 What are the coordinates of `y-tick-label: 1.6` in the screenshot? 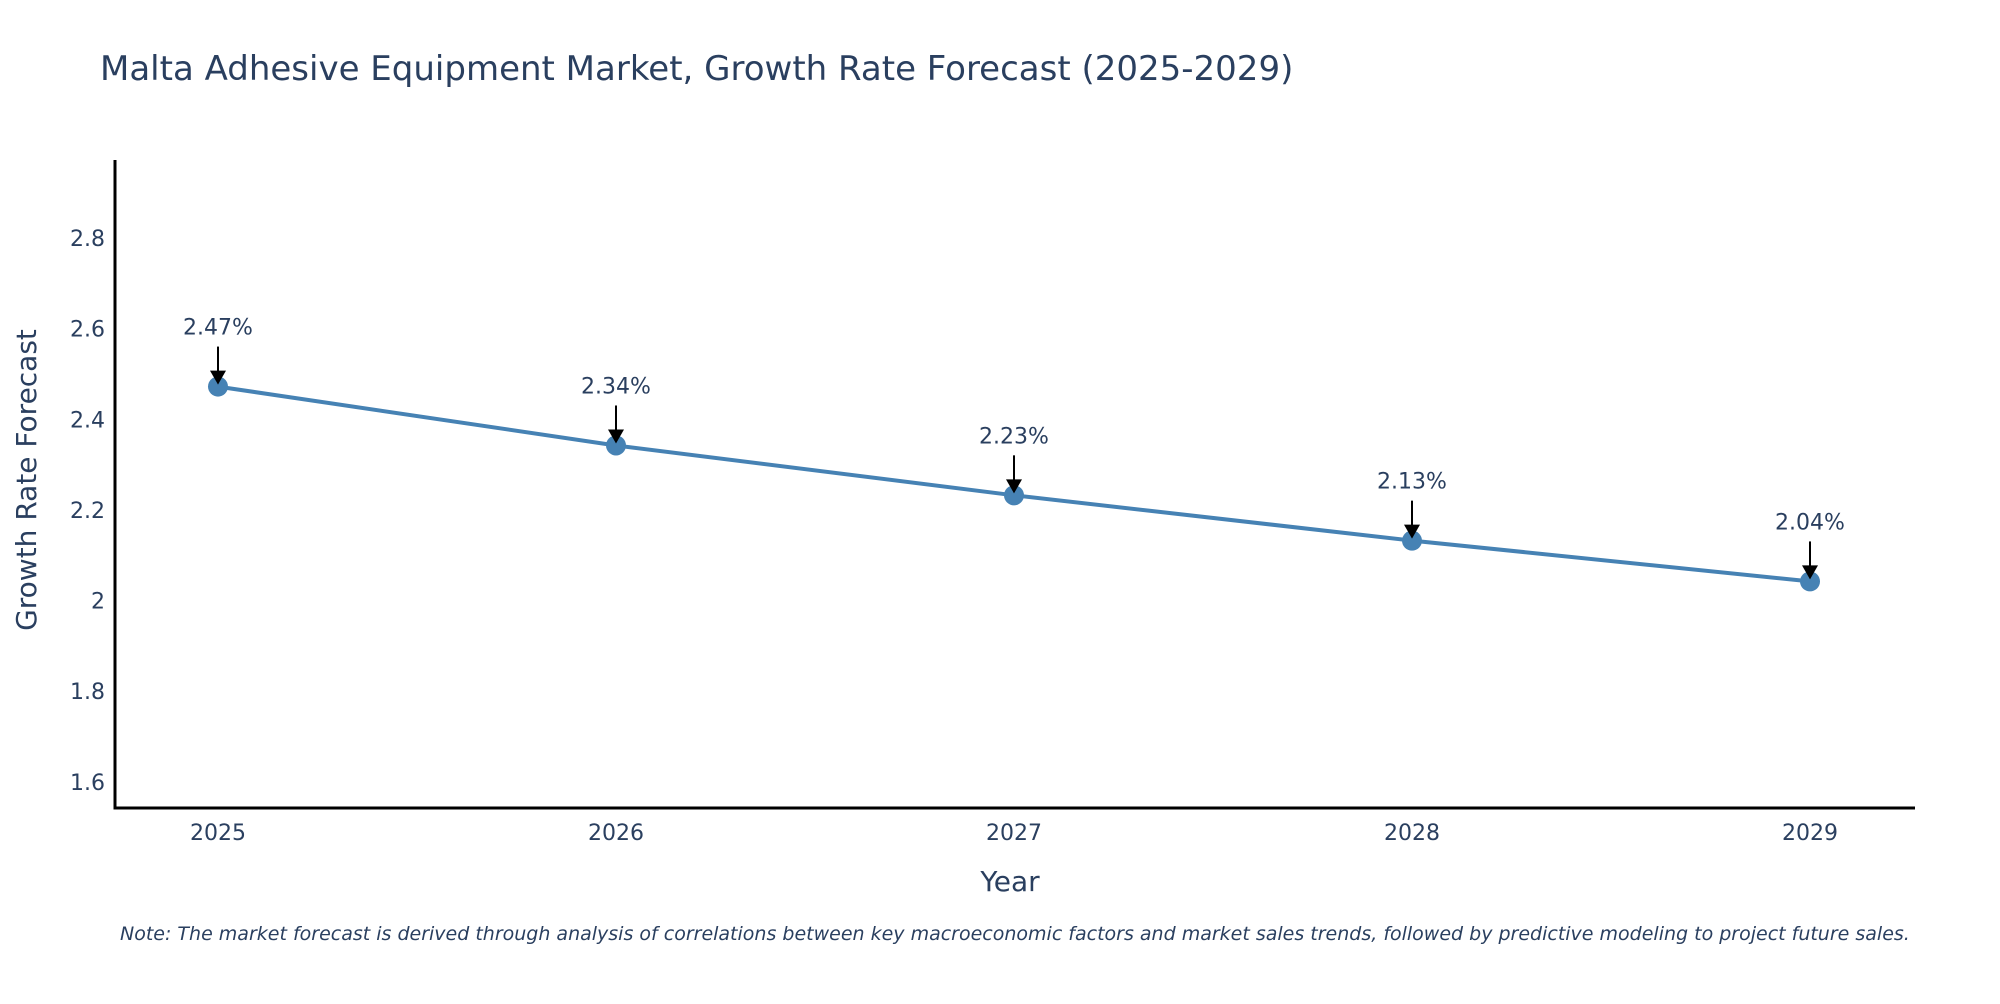 It's located at (87, 783).